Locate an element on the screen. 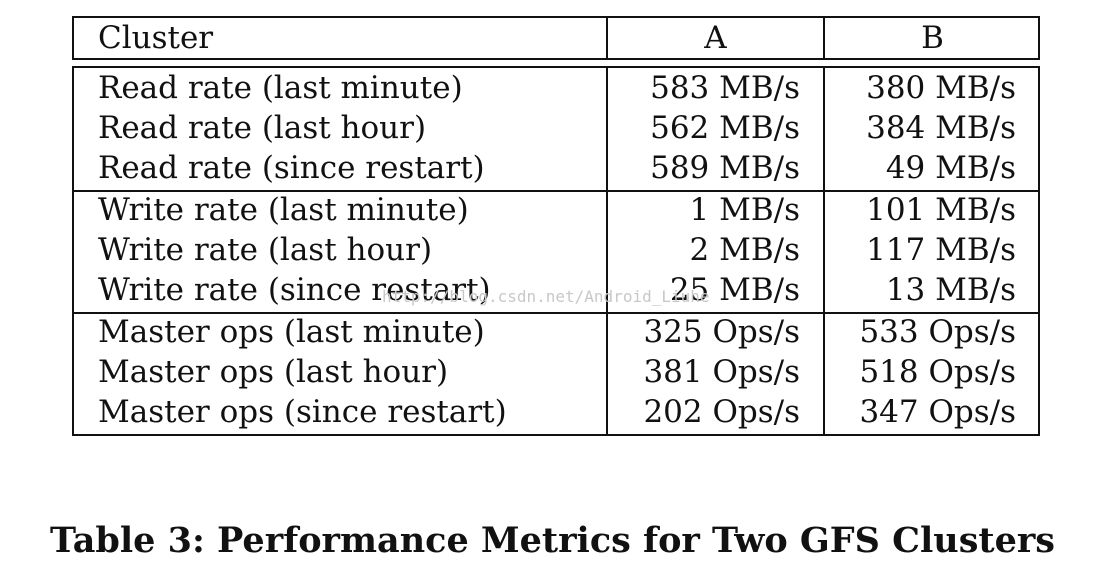 This screenshot has height=574, width=1105. watermark-text: http://blog.csdn.net/Android_Liuhe is located at coordinates (546, 296).